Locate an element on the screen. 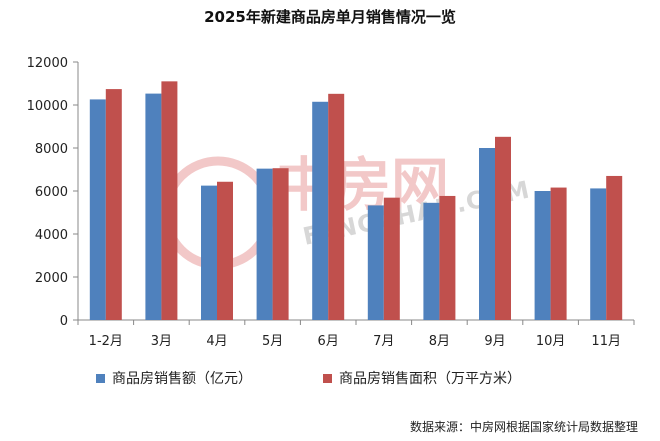 The image size is (660, 441). x-tick-label: 9月 is located at coordinates (494, 341).